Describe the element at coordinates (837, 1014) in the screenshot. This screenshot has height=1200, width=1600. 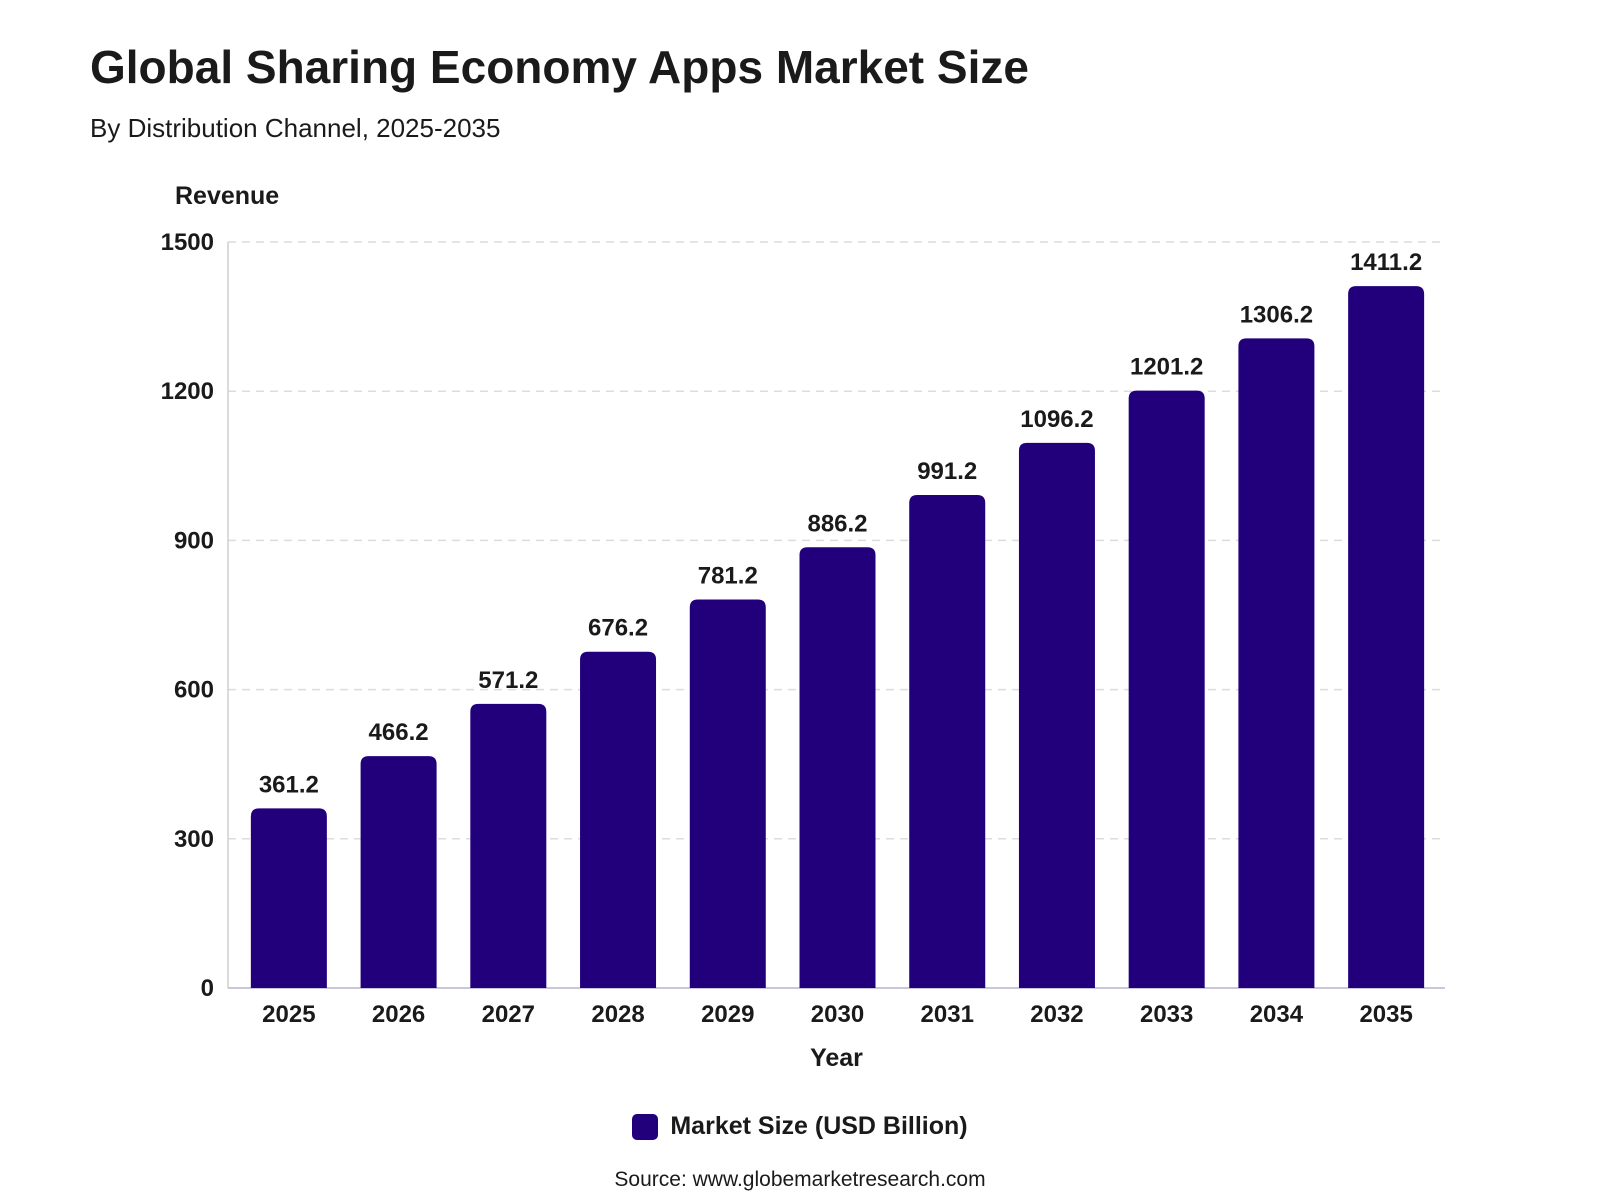
I see `x-tick-label: 2030` at that location.